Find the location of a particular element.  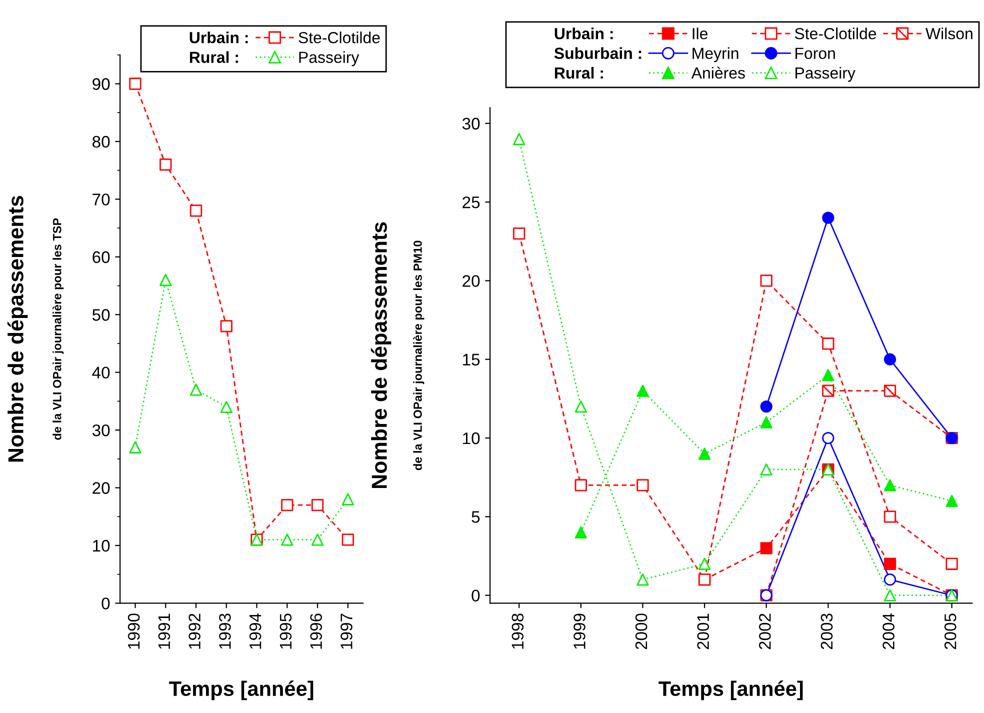

annotation: Rural : is located at coordinates (214, 57).